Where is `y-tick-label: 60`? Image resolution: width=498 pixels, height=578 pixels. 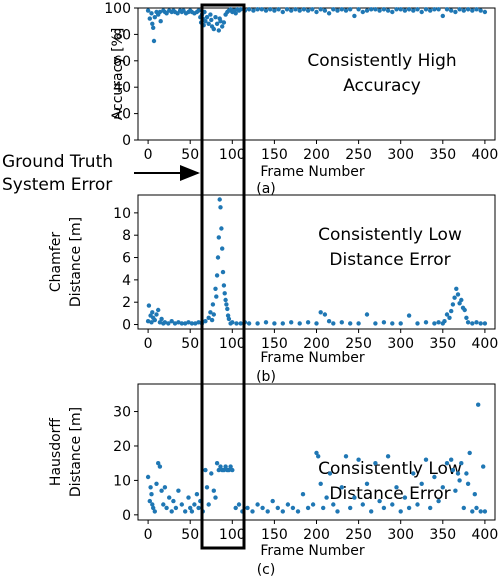 y-tick-label: 60 is located at coordinates (122, 62).